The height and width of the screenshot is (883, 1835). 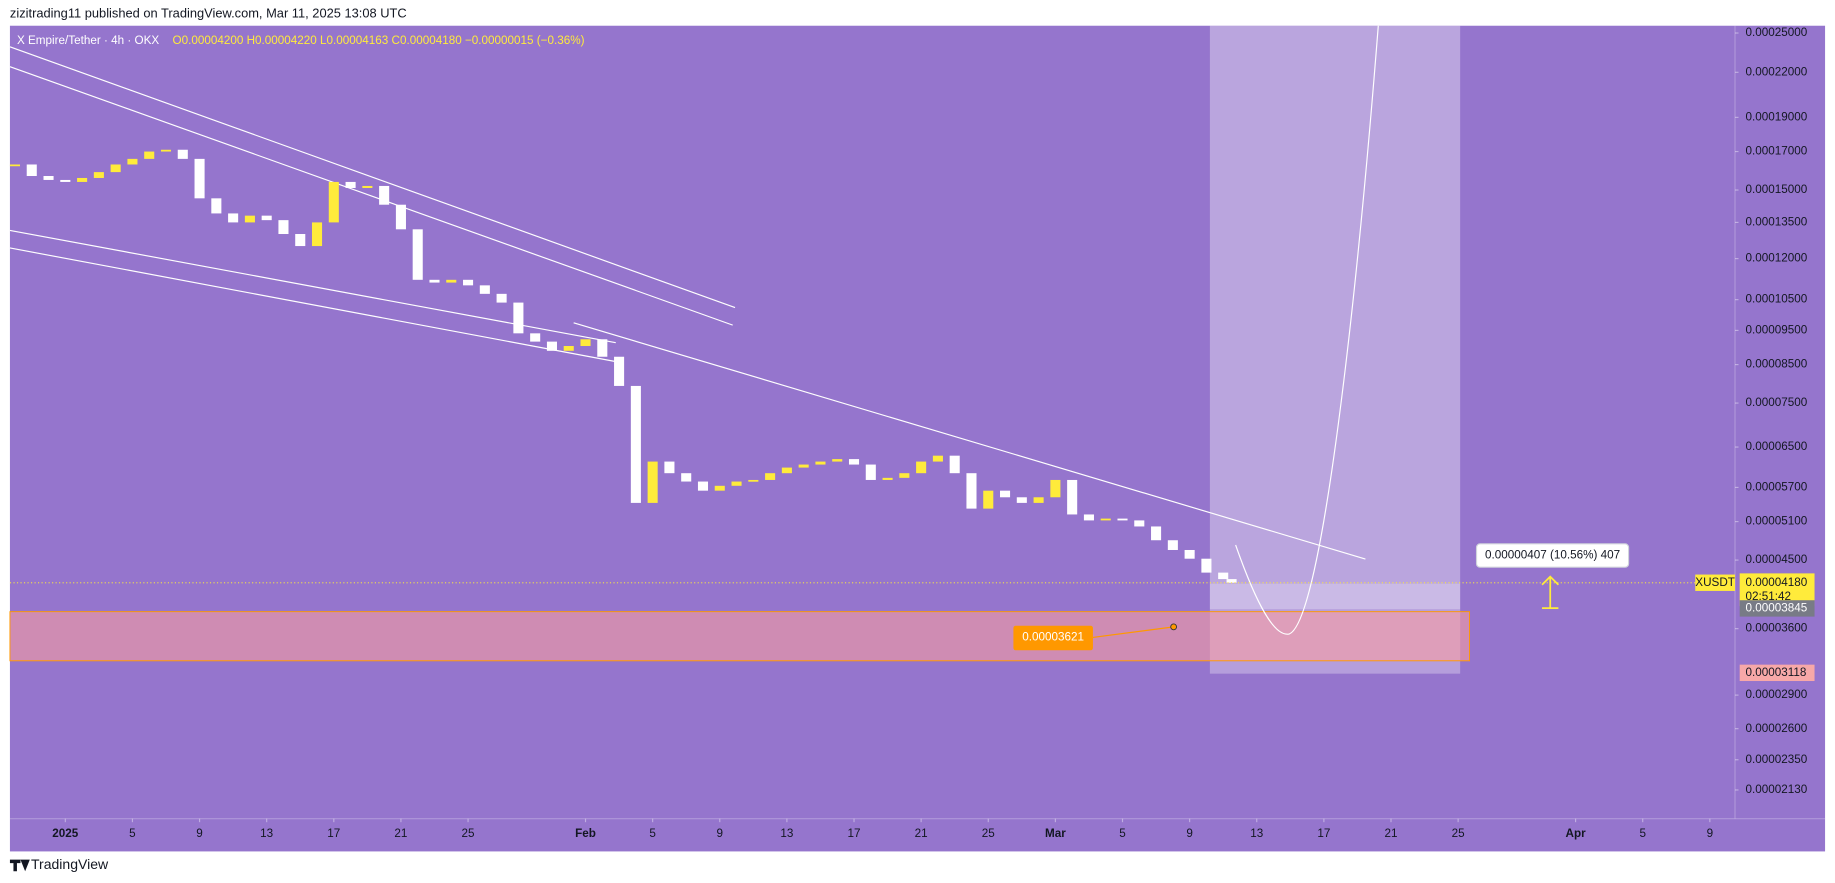 I want to click on annotation-label: 0.00003621, so click(x=1053, y=636).